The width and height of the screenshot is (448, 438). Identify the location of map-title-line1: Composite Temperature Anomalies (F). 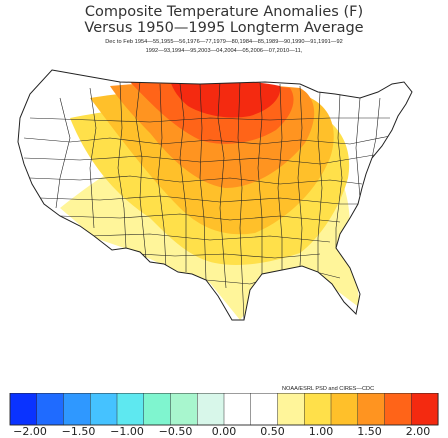
(224, 12).